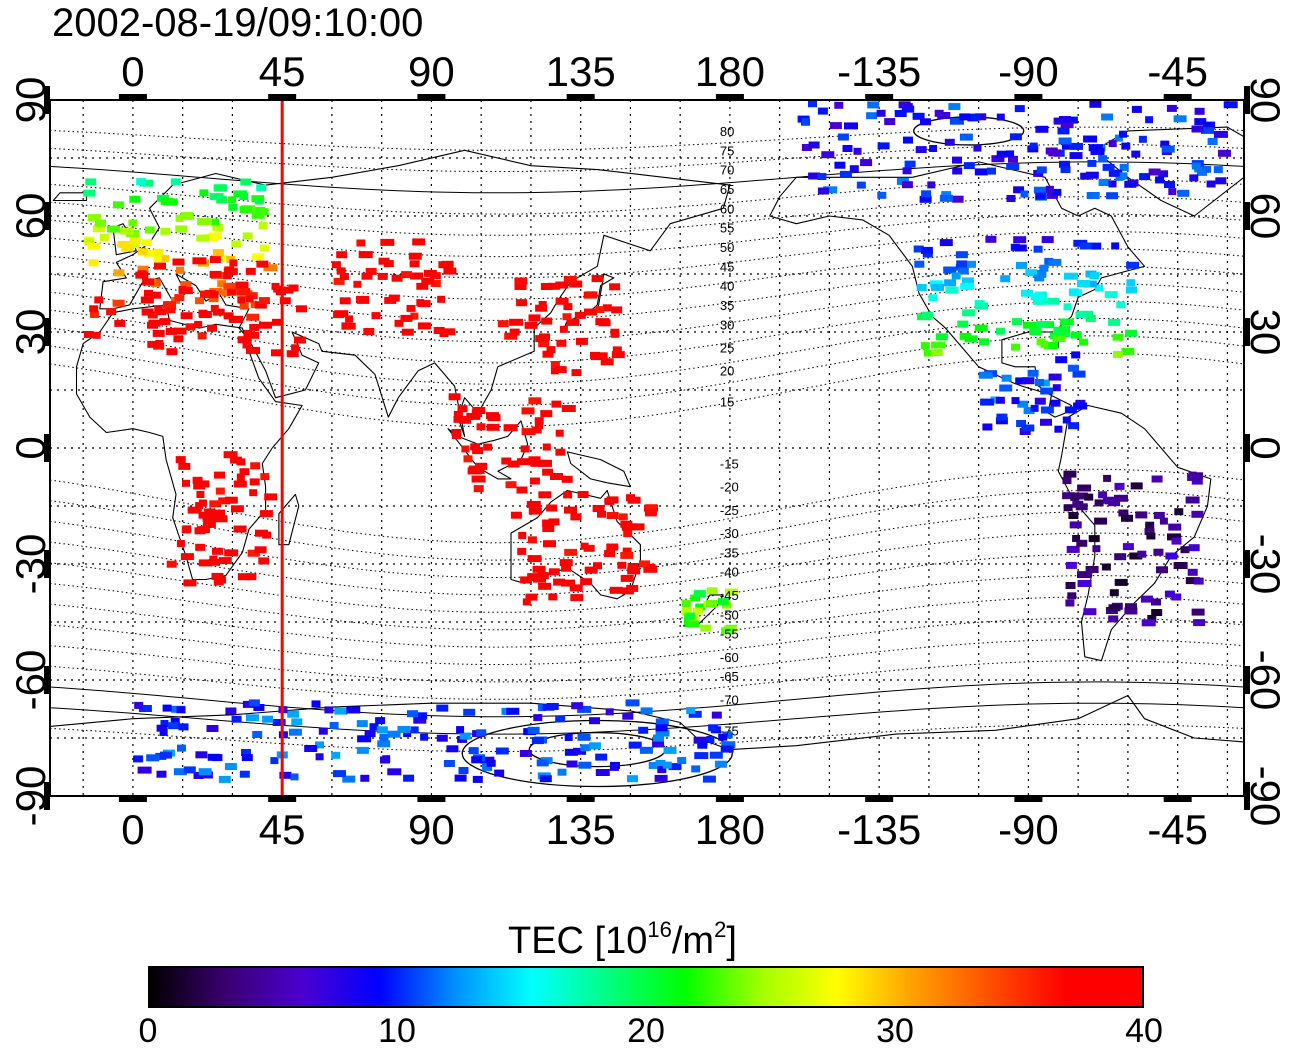 This screenshot has width=1292, height=1057. I want to click on top-longitude-label: -135, so click(879, 71).